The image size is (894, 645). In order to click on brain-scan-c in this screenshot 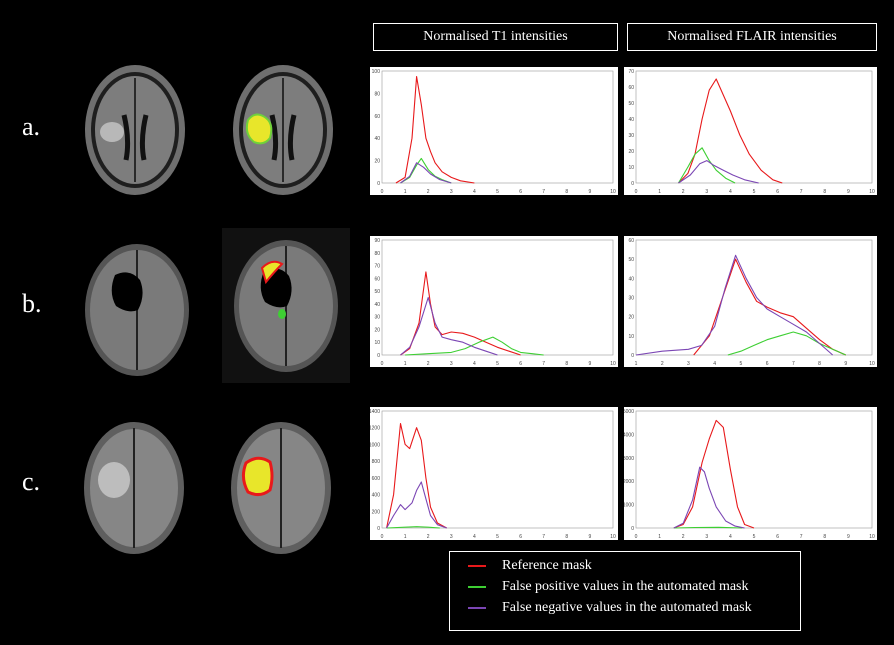, I will do `click(134, 488)`.